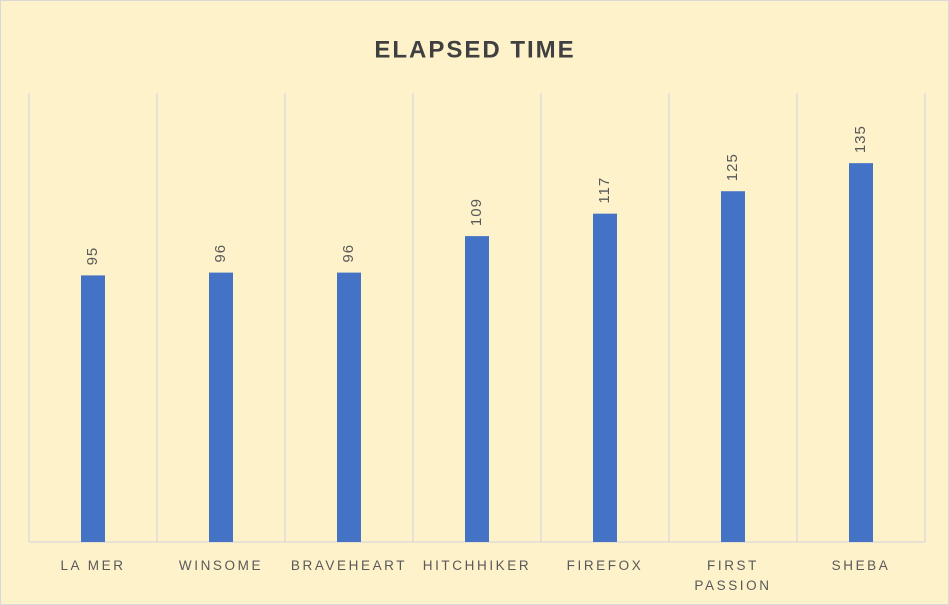 The height and width of the screenshot is (605, 949). I want to click on data-label: 135, so click(860, 139).